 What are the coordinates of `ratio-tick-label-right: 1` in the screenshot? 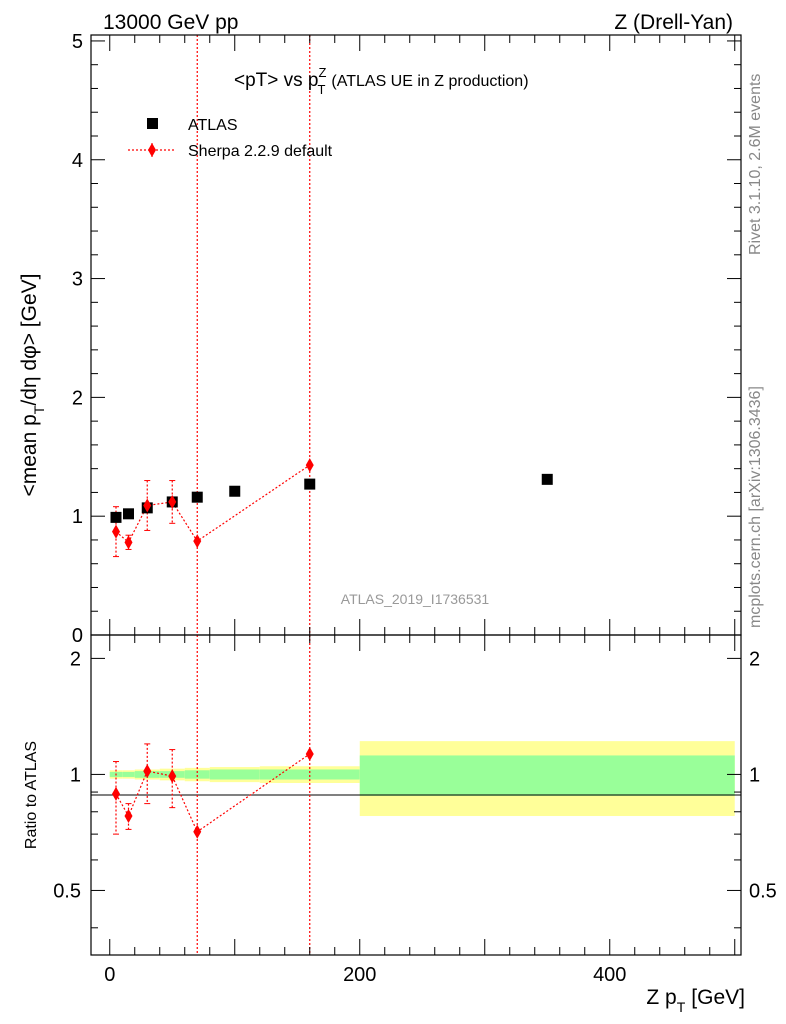 It's located at (754, 775).